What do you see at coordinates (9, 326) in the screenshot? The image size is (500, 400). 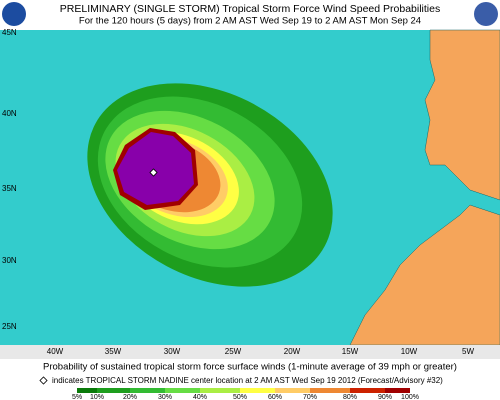 I see `lat-label: 25N` at bounding box center [9, 326].